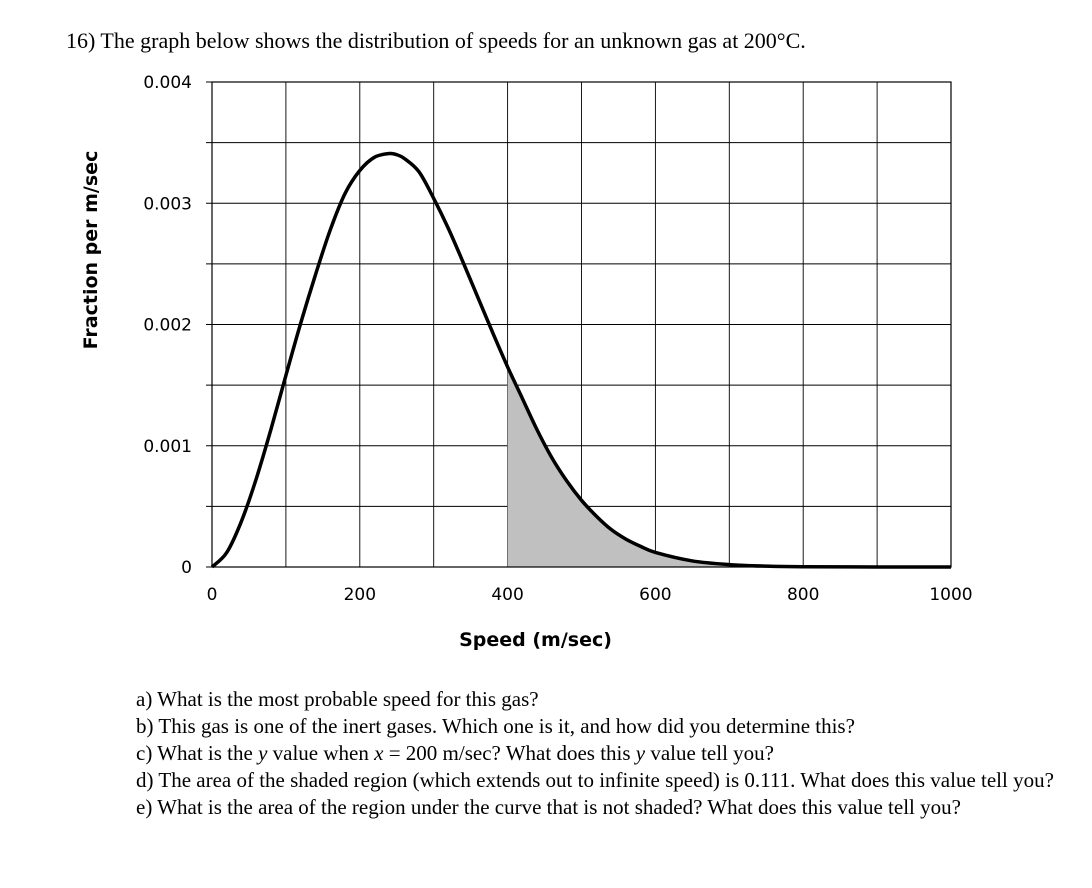 The height and width of the screenshot is (888, 1092). I want to click on question-c-part: value tell you?, so click(709, 753).